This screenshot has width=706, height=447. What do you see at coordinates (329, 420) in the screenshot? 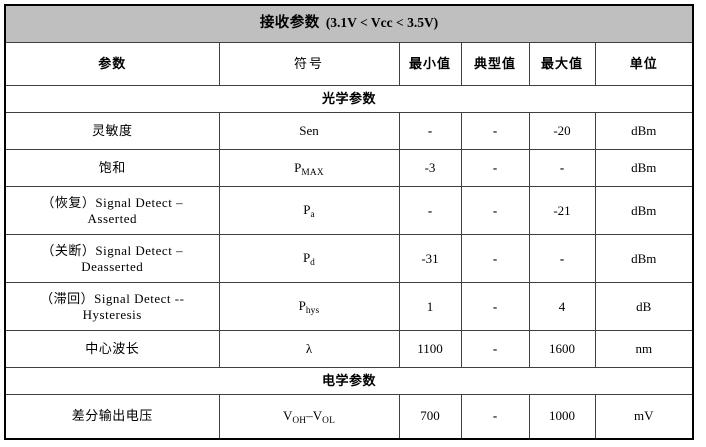
I see `symbol-subscript-second: OL` at bounding box center [329, 420].